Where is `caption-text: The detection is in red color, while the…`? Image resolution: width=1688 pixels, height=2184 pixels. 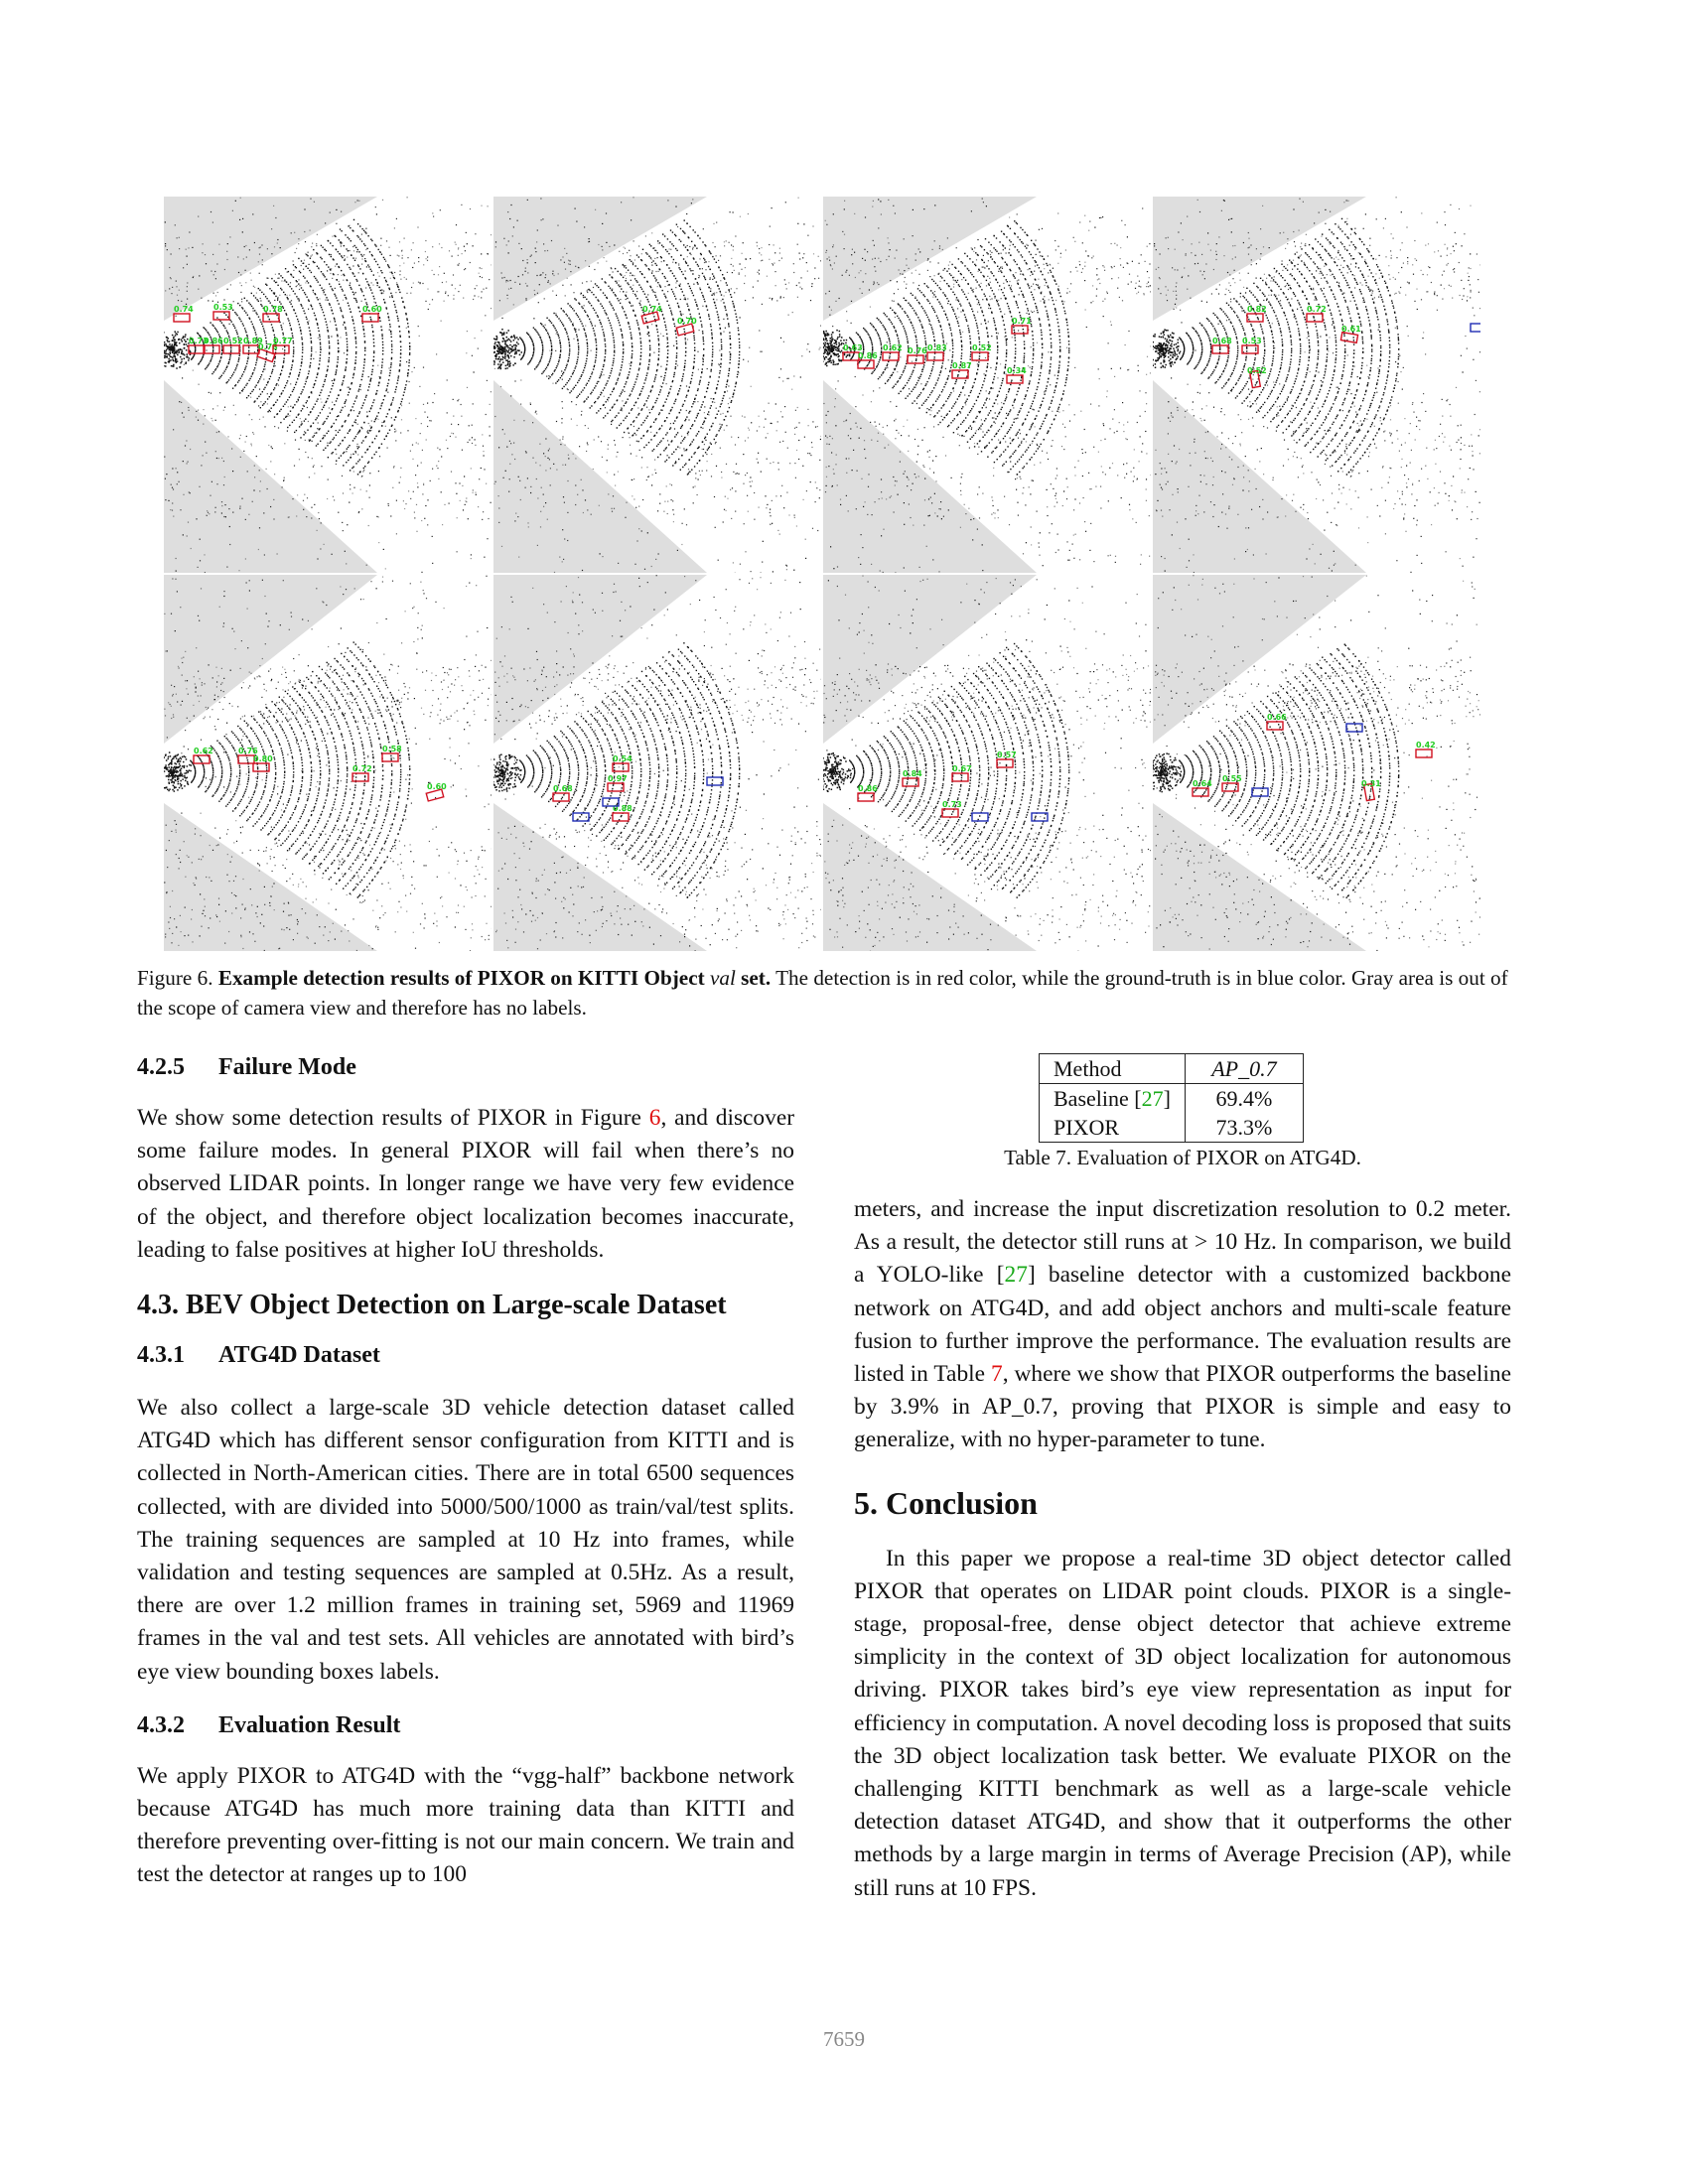 caption-text: The detection is in red color, while the… is located at coordinates (822, 993).